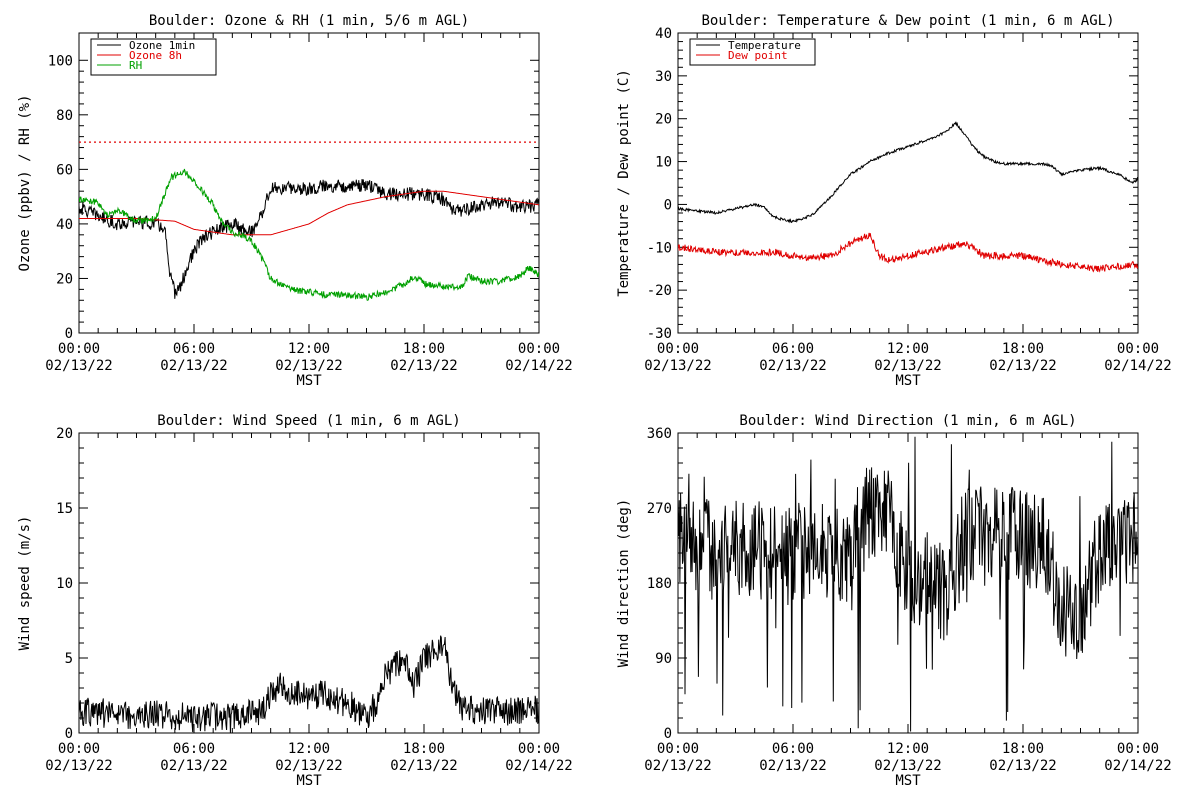  What do you see at coordinates (155, 55) in the screenshot?
I see `legend-label: Ozone 8h` at bounding box center [155, 55].